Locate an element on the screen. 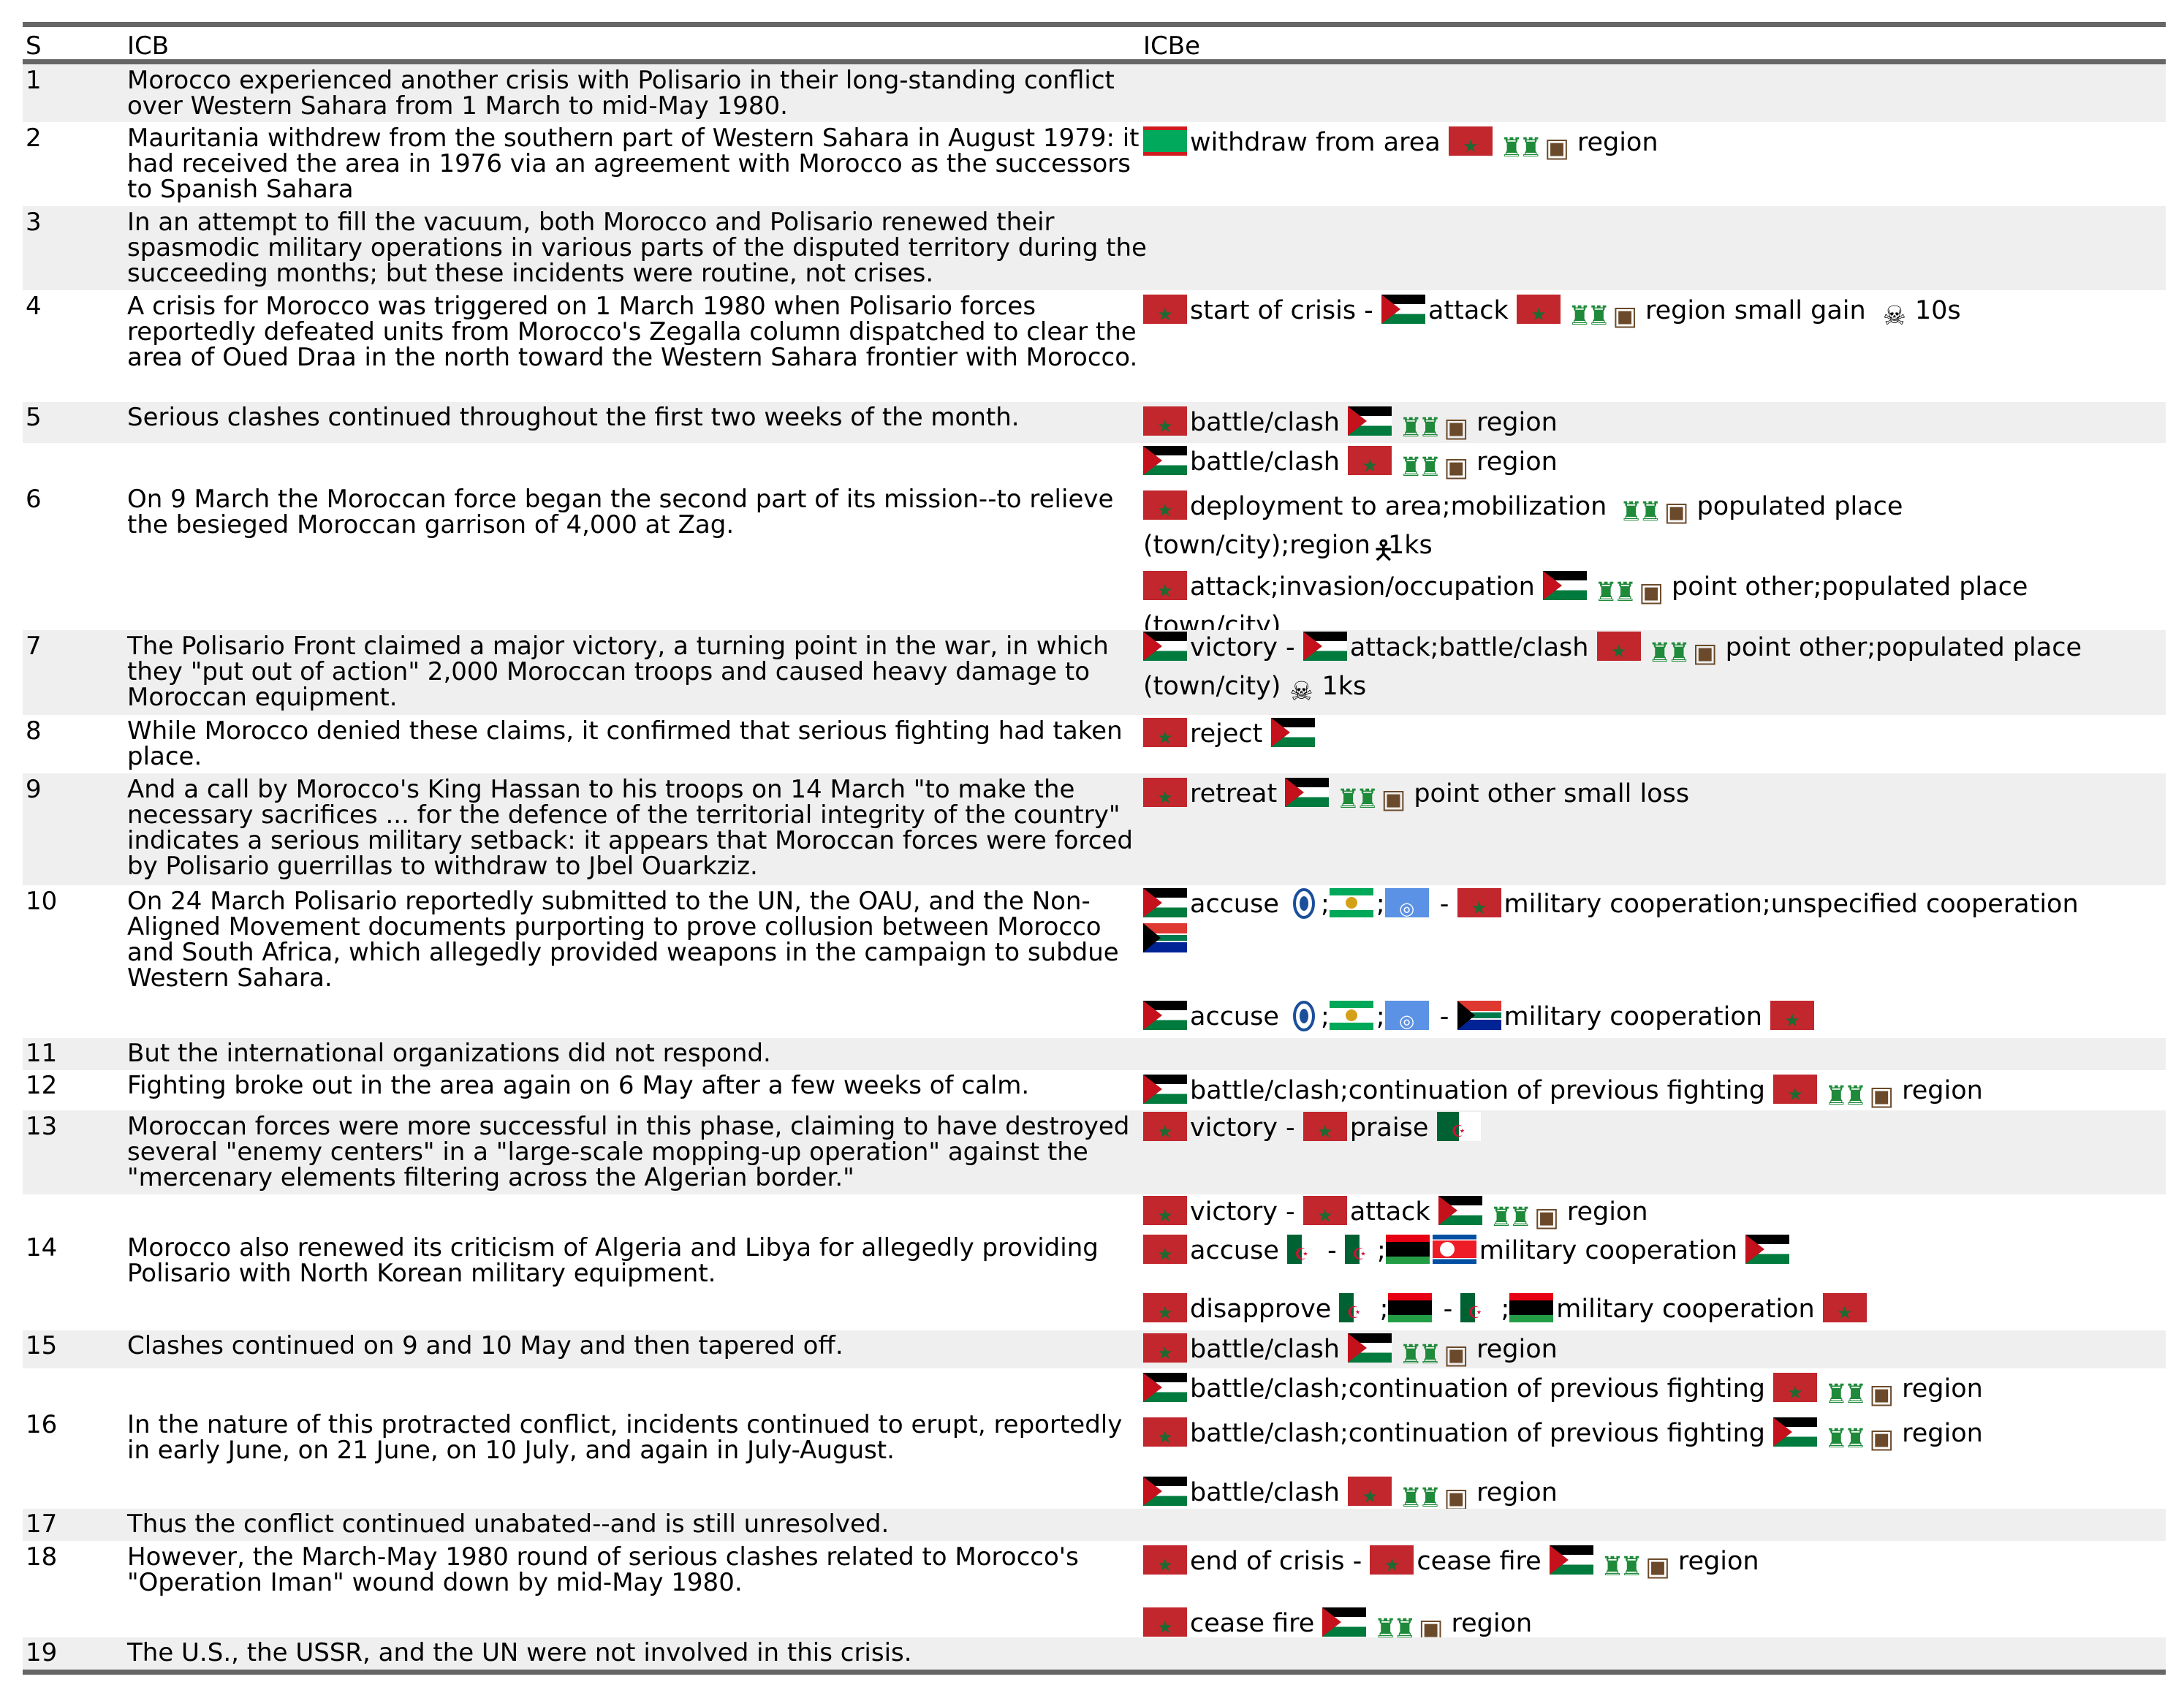 The width and height of the screenshot is (2184, 1701). icbe-events: retreat ♜♜▣ point other small loss is located at coordinates (1654, 795).